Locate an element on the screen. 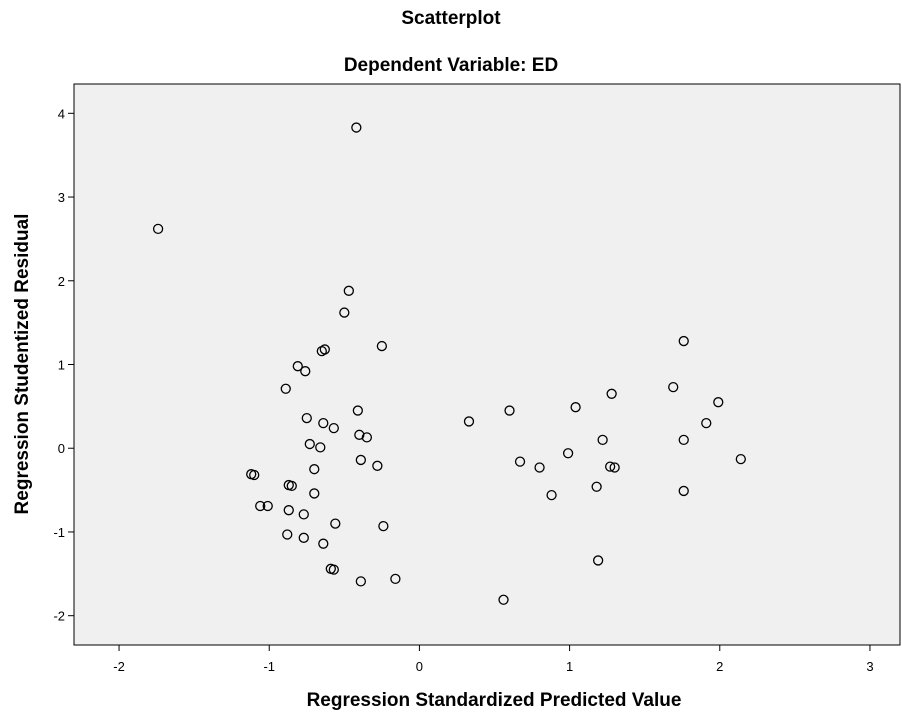 This screenshot has width=902, height=716. y-axis-label: Regression Studentized Residual is located at coordinates (22, 364).